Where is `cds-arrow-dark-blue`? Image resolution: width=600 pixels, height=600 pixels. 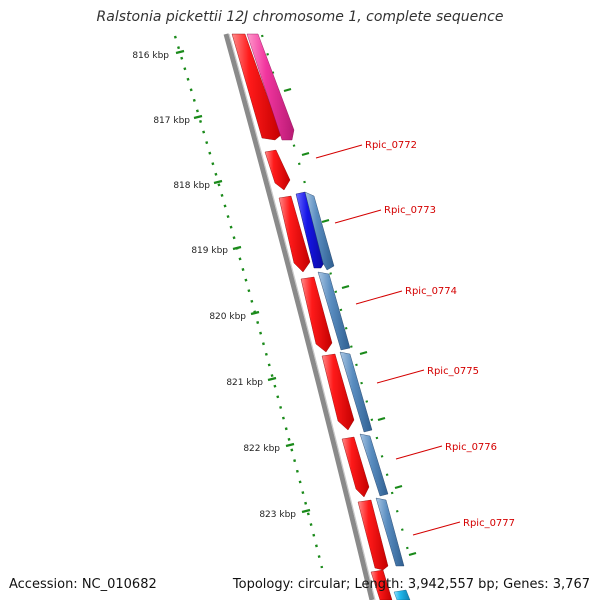 cds-arrow-dark-blue is located at coordinates (310, 230).